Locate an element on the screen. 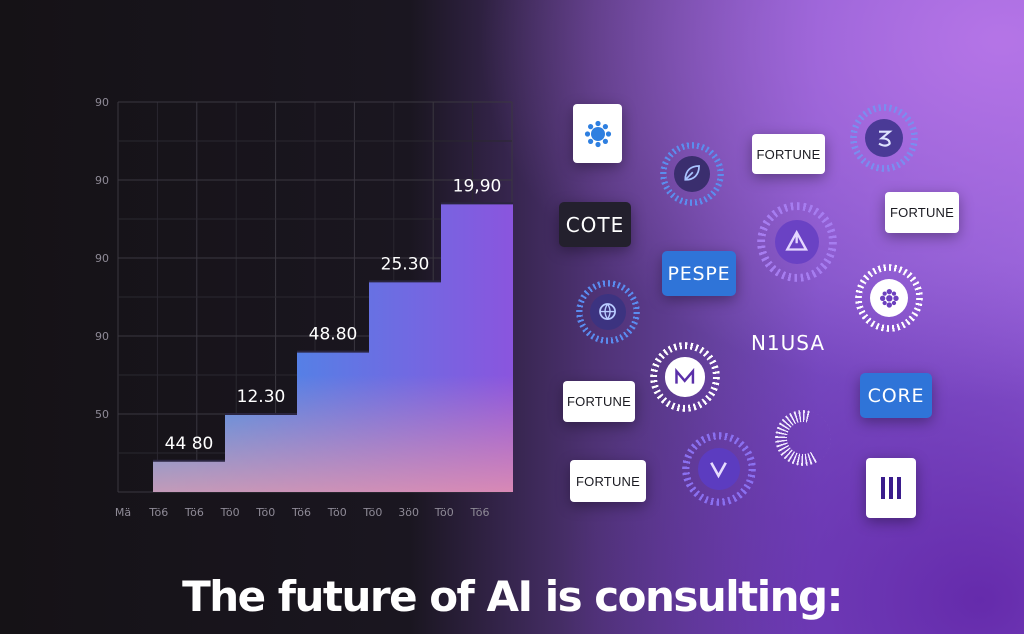 The image size is (1024, 634). n1usa-logo: N1USA is located at coordinates (788, 343).